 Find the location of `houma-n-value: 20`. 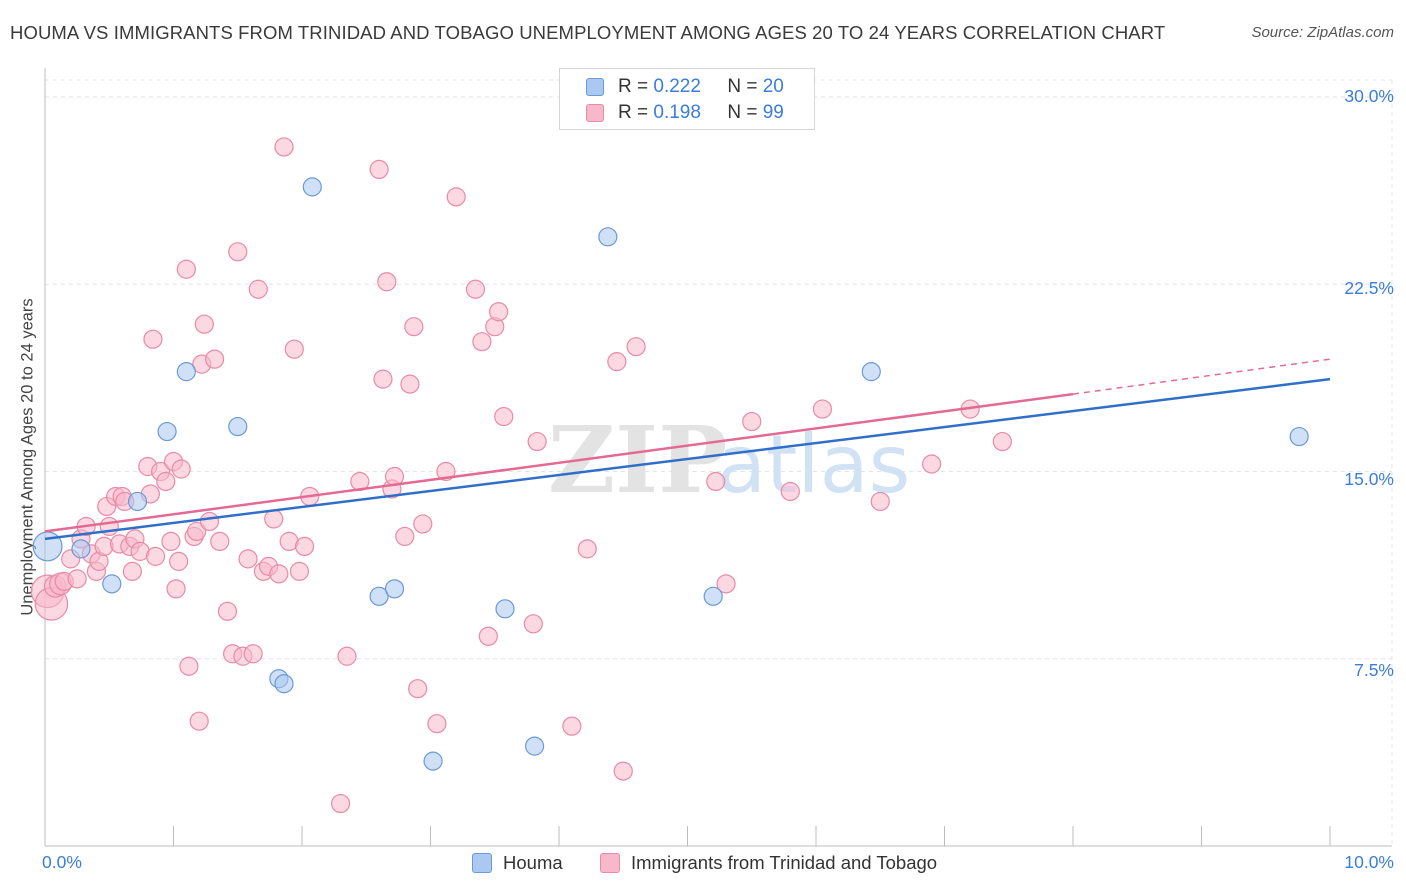

houma-n-value: 20 is located at coordinates (773, 86).